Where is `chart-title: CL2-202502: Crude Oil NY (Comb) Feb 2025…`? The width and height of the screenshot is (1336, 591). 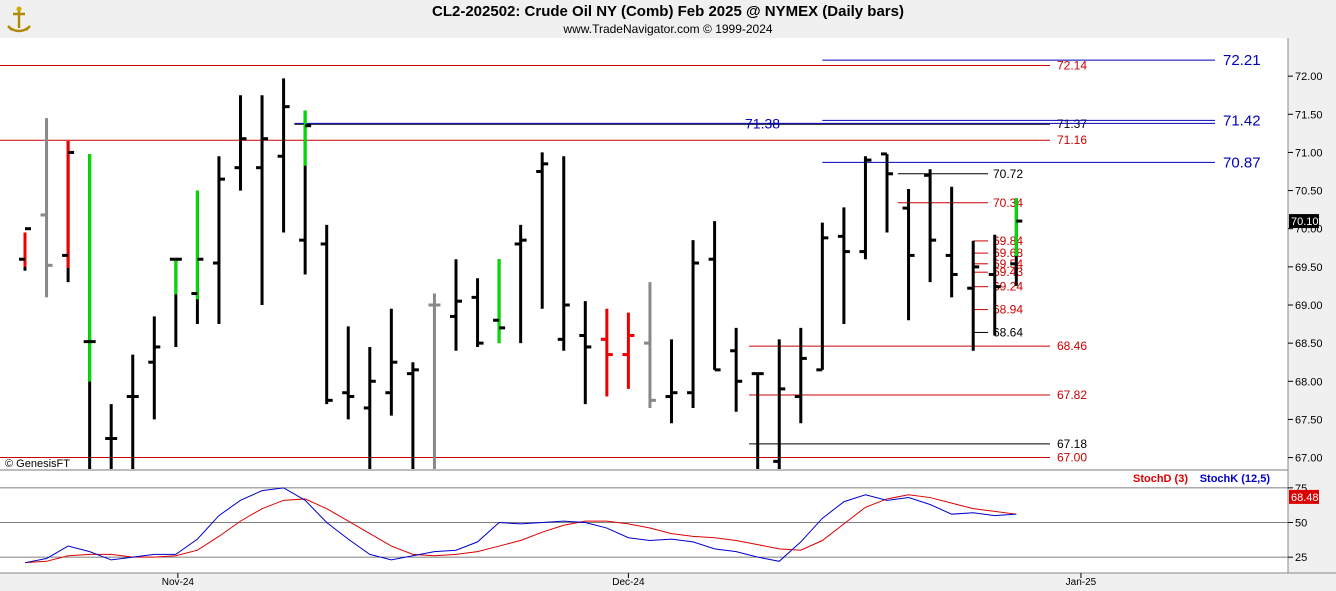
chart-title: CL2-202502: Crude Oil NY (Comb) Feb 2025… is located at coordinates (668, 11).